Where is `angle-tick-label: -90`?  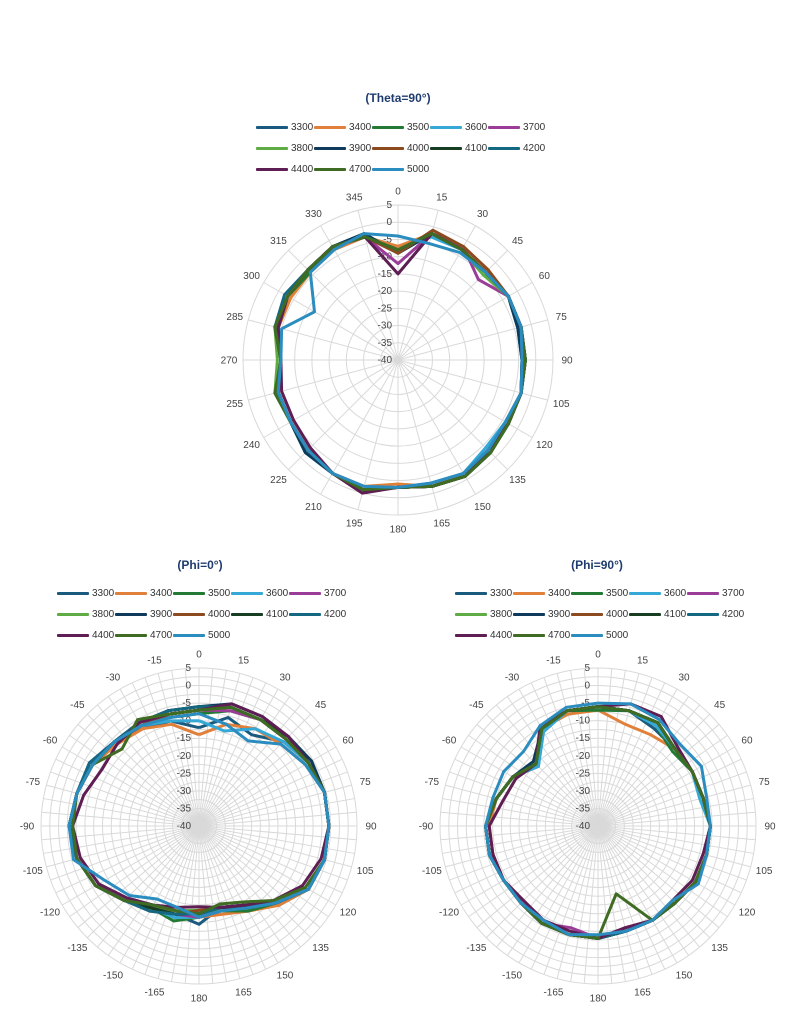 angle-tick-label: -90 is located at coordinates (426, 827).